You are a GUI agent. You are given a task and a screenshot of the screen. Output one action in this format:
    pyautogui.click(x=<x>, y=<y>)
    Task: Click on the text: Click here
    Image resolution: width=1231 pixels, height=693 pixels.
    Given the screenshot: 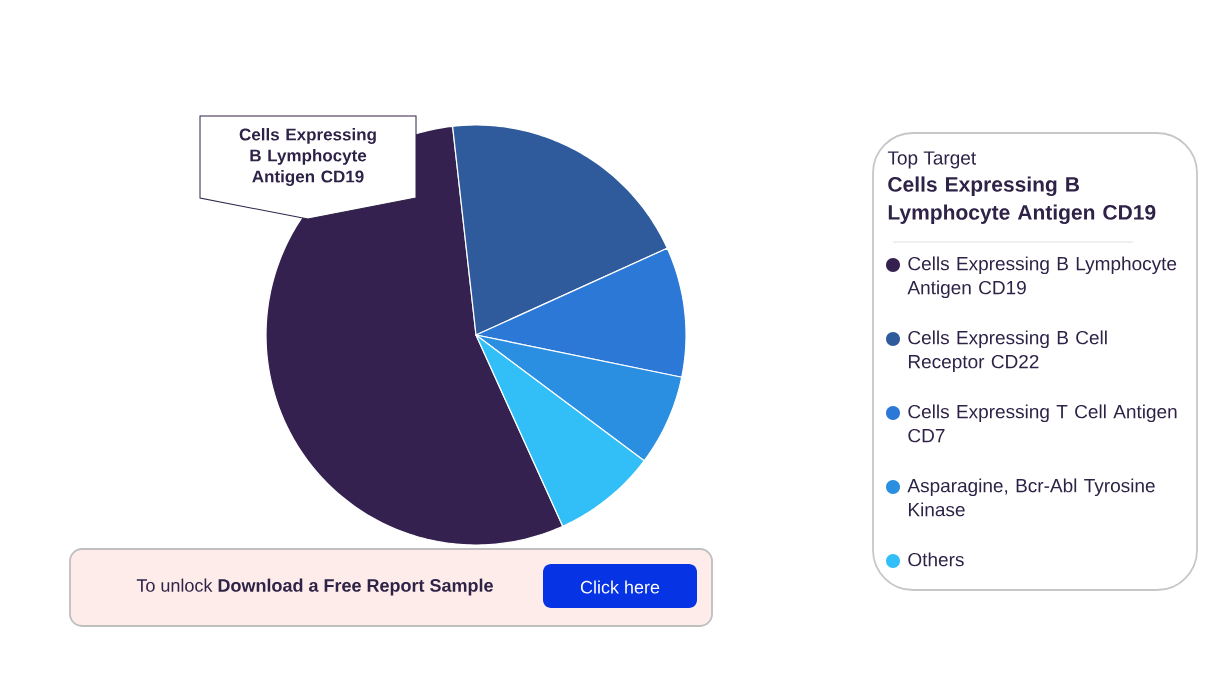 What is the action you would take?
    pyautogui.click(x=620, y=587)
    